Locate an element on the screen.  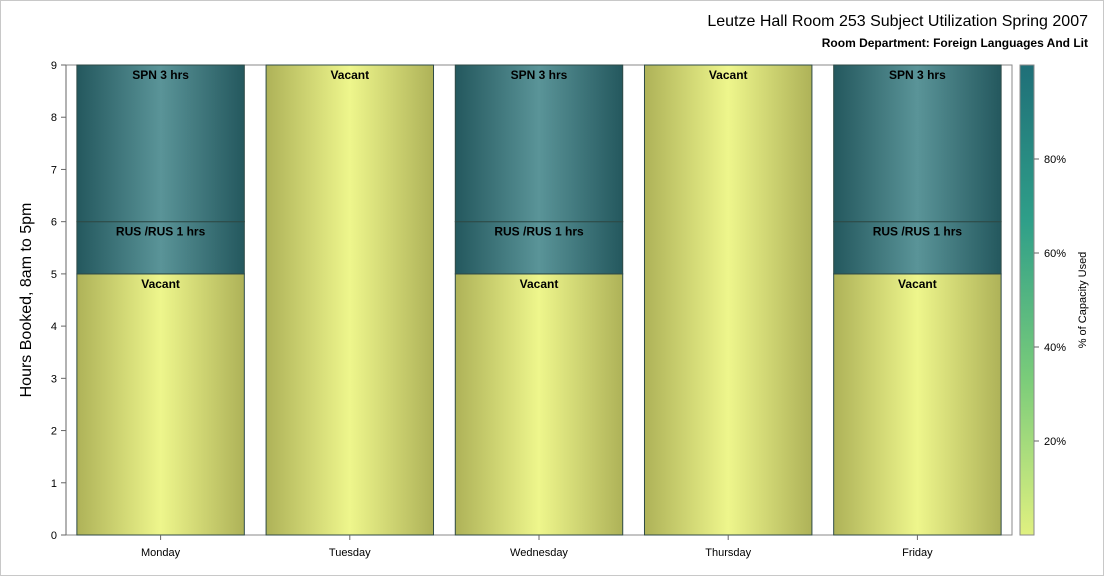
bar-segment-rus is located at coordinates (160, 248).